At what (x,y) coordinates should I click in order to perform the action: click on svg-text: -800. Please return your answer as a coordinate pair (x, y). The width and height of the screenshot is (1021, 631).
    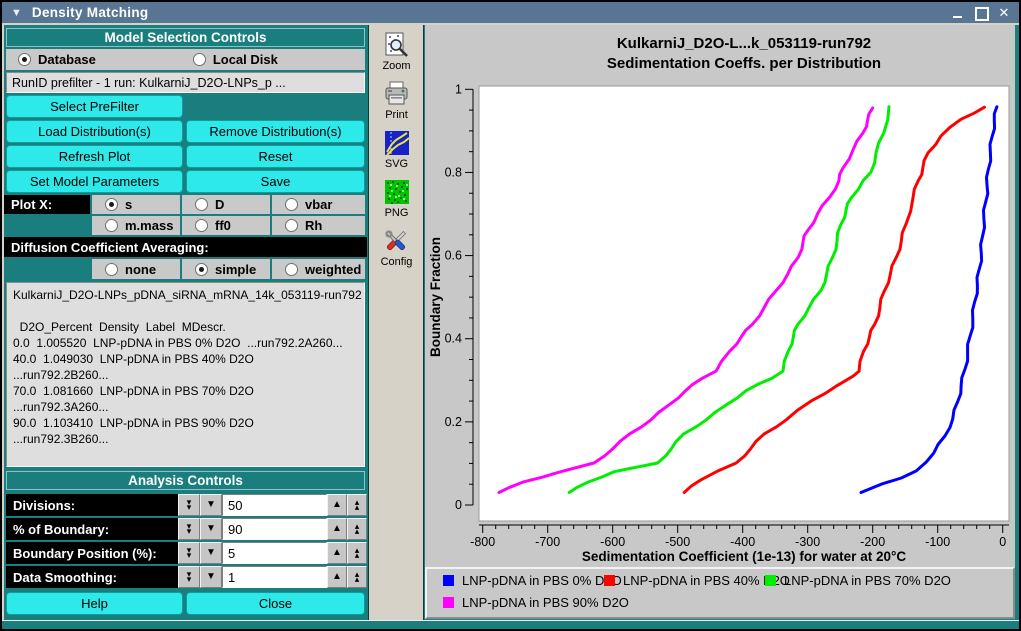
    Looking at the image, I should click on (482, 542).